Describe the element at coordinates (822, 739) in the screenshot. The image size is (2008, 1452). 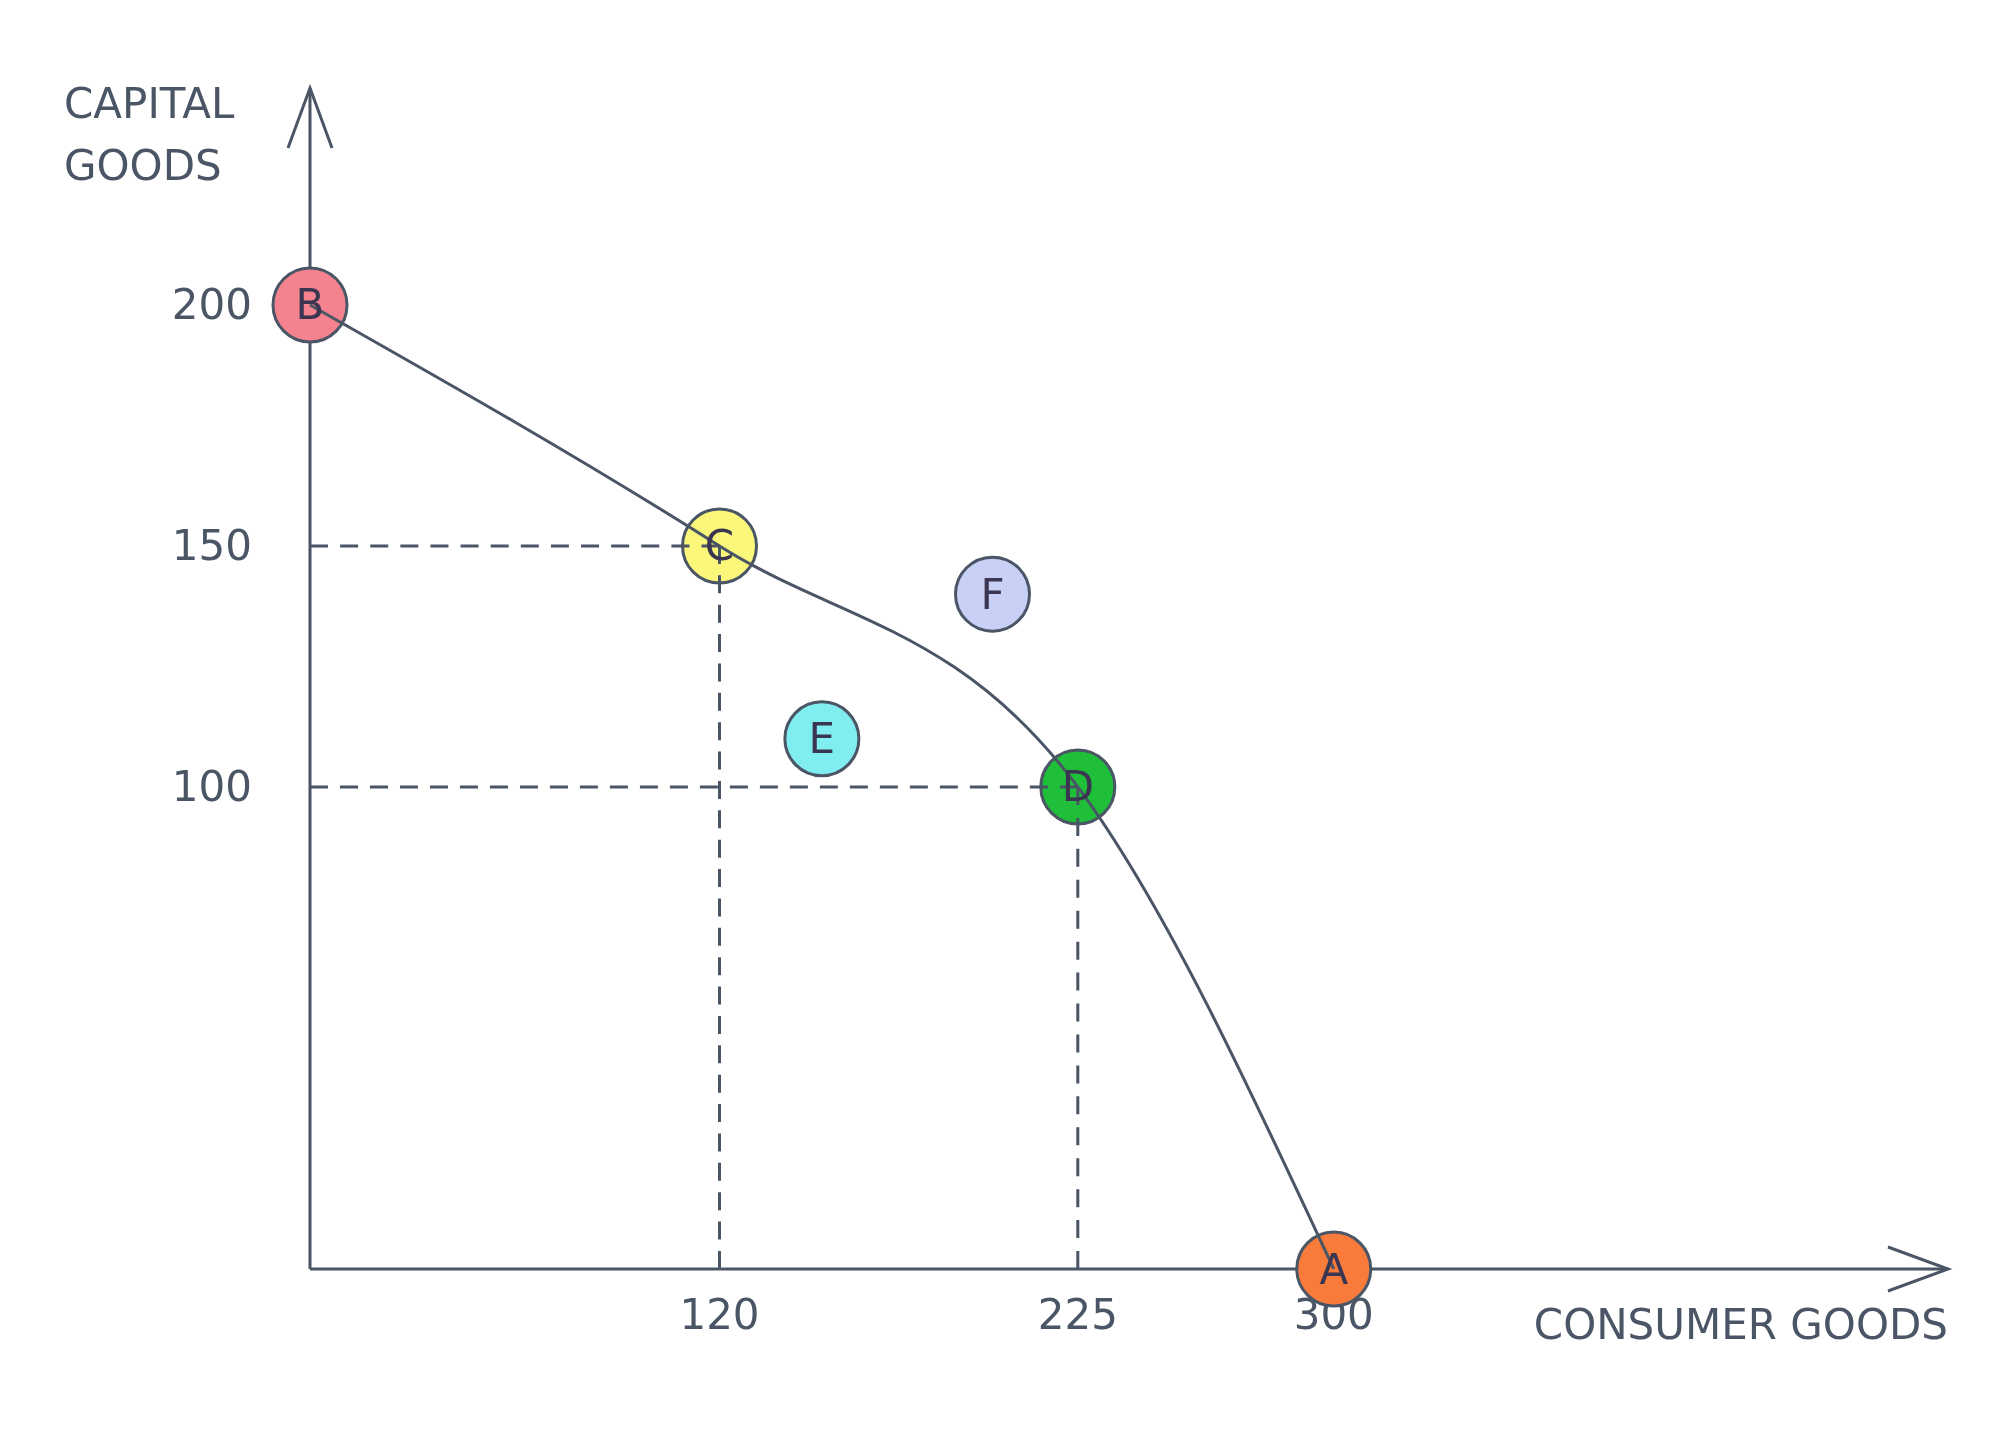
I see `annotation: E` at that location.